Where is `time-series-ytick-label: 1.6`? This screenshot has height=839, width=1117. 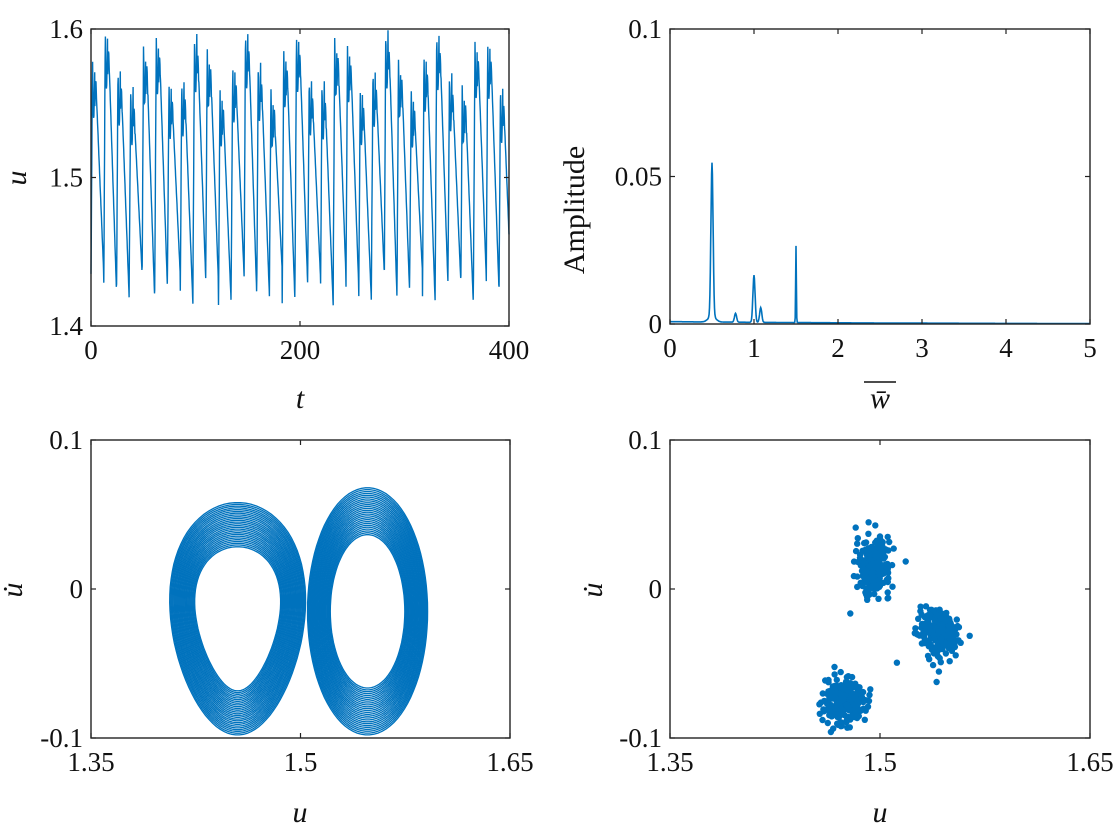
time-series-ytick-label: 1.6 is located at coordinates (66, 29).